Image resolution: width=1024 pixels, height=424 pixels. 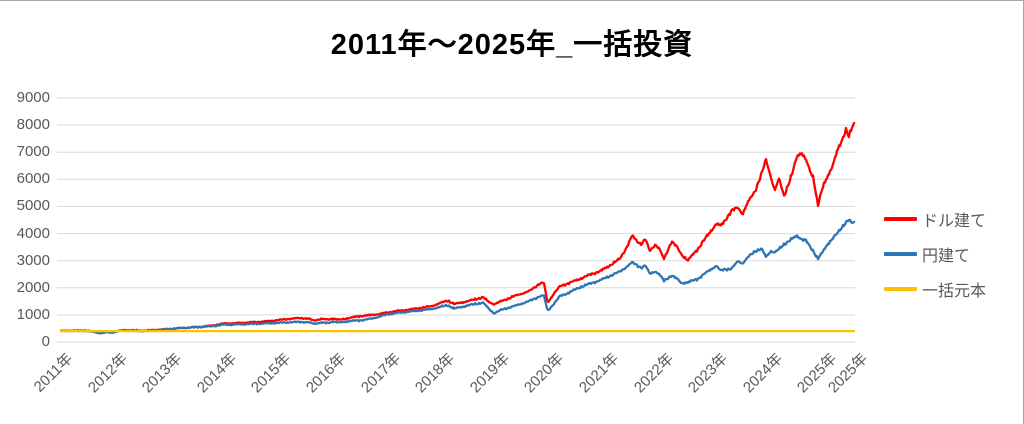 I want to click on y-axis-label: 1000, so click(x=33, y=314).